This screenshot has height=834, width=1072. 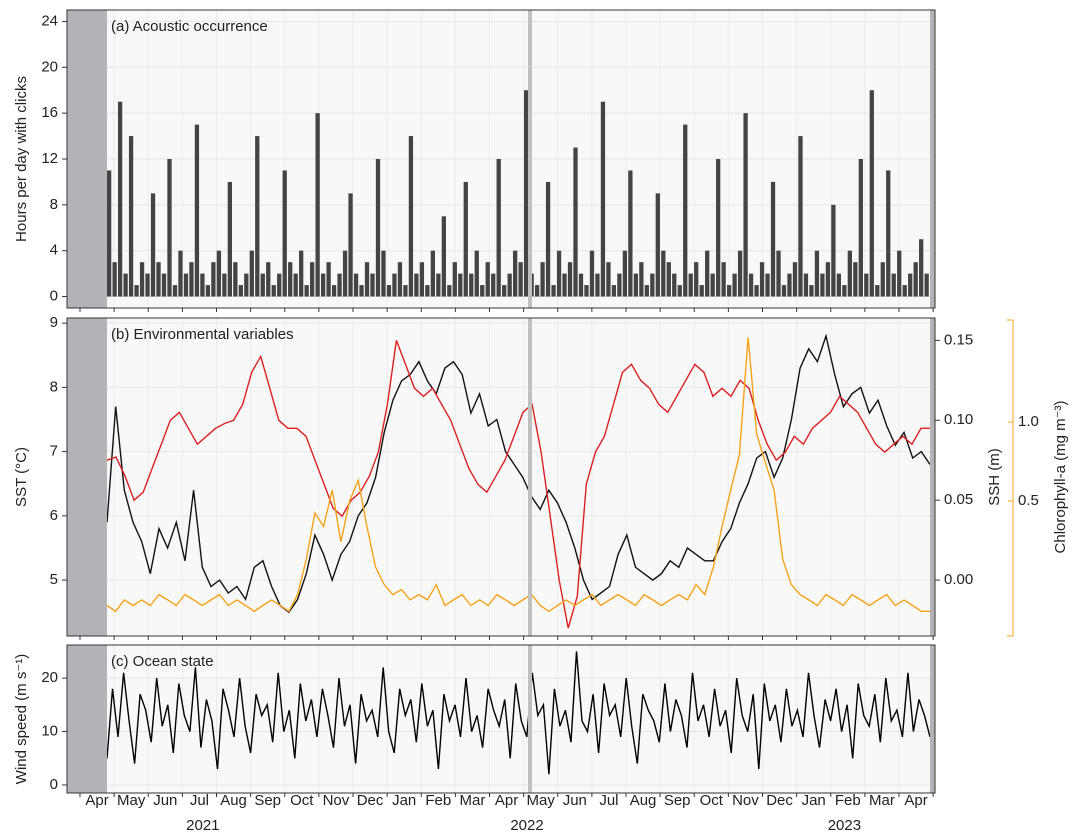 I want to click on y3-tick-label: 1.0, so click(x=1028, y=421).